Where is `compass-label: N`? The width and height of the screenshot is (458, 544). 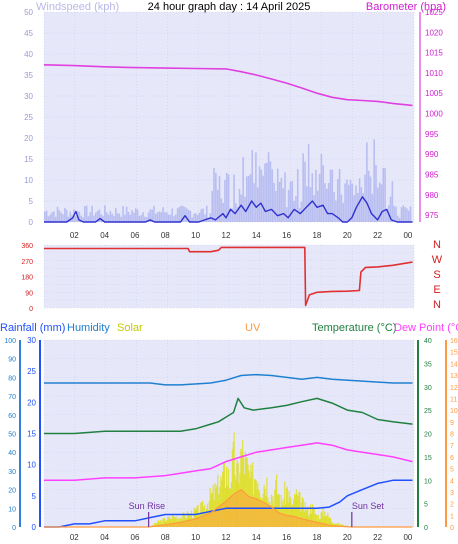
compass-label: N is located at coordinates (437, 305).